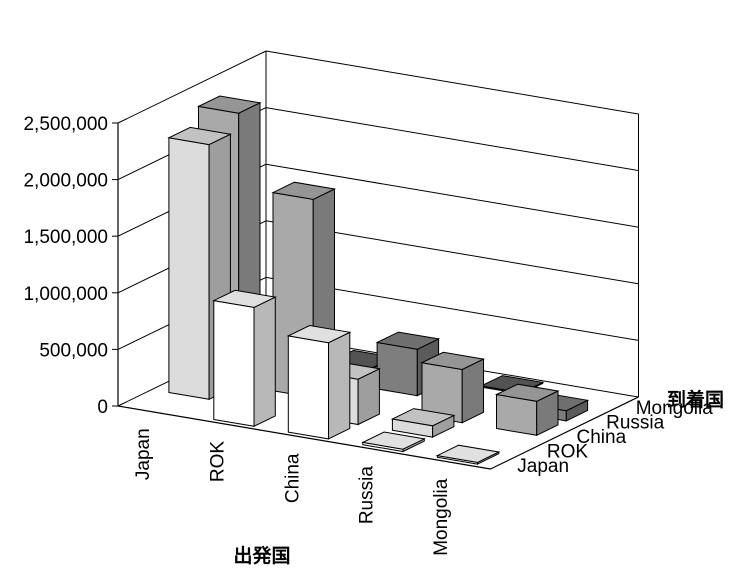 The height and width of the screenshot is (572, 733). Describe the element at coordinates (543, 466) in the screenshot. I see `depth-category-label: Japan` at that location.